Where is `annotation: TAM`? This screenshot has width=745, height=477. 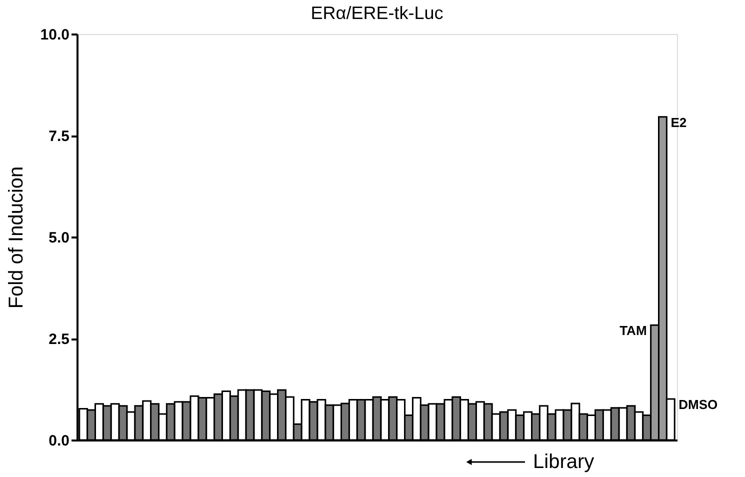 annotation: TAM is located at coordinates (633, 330).